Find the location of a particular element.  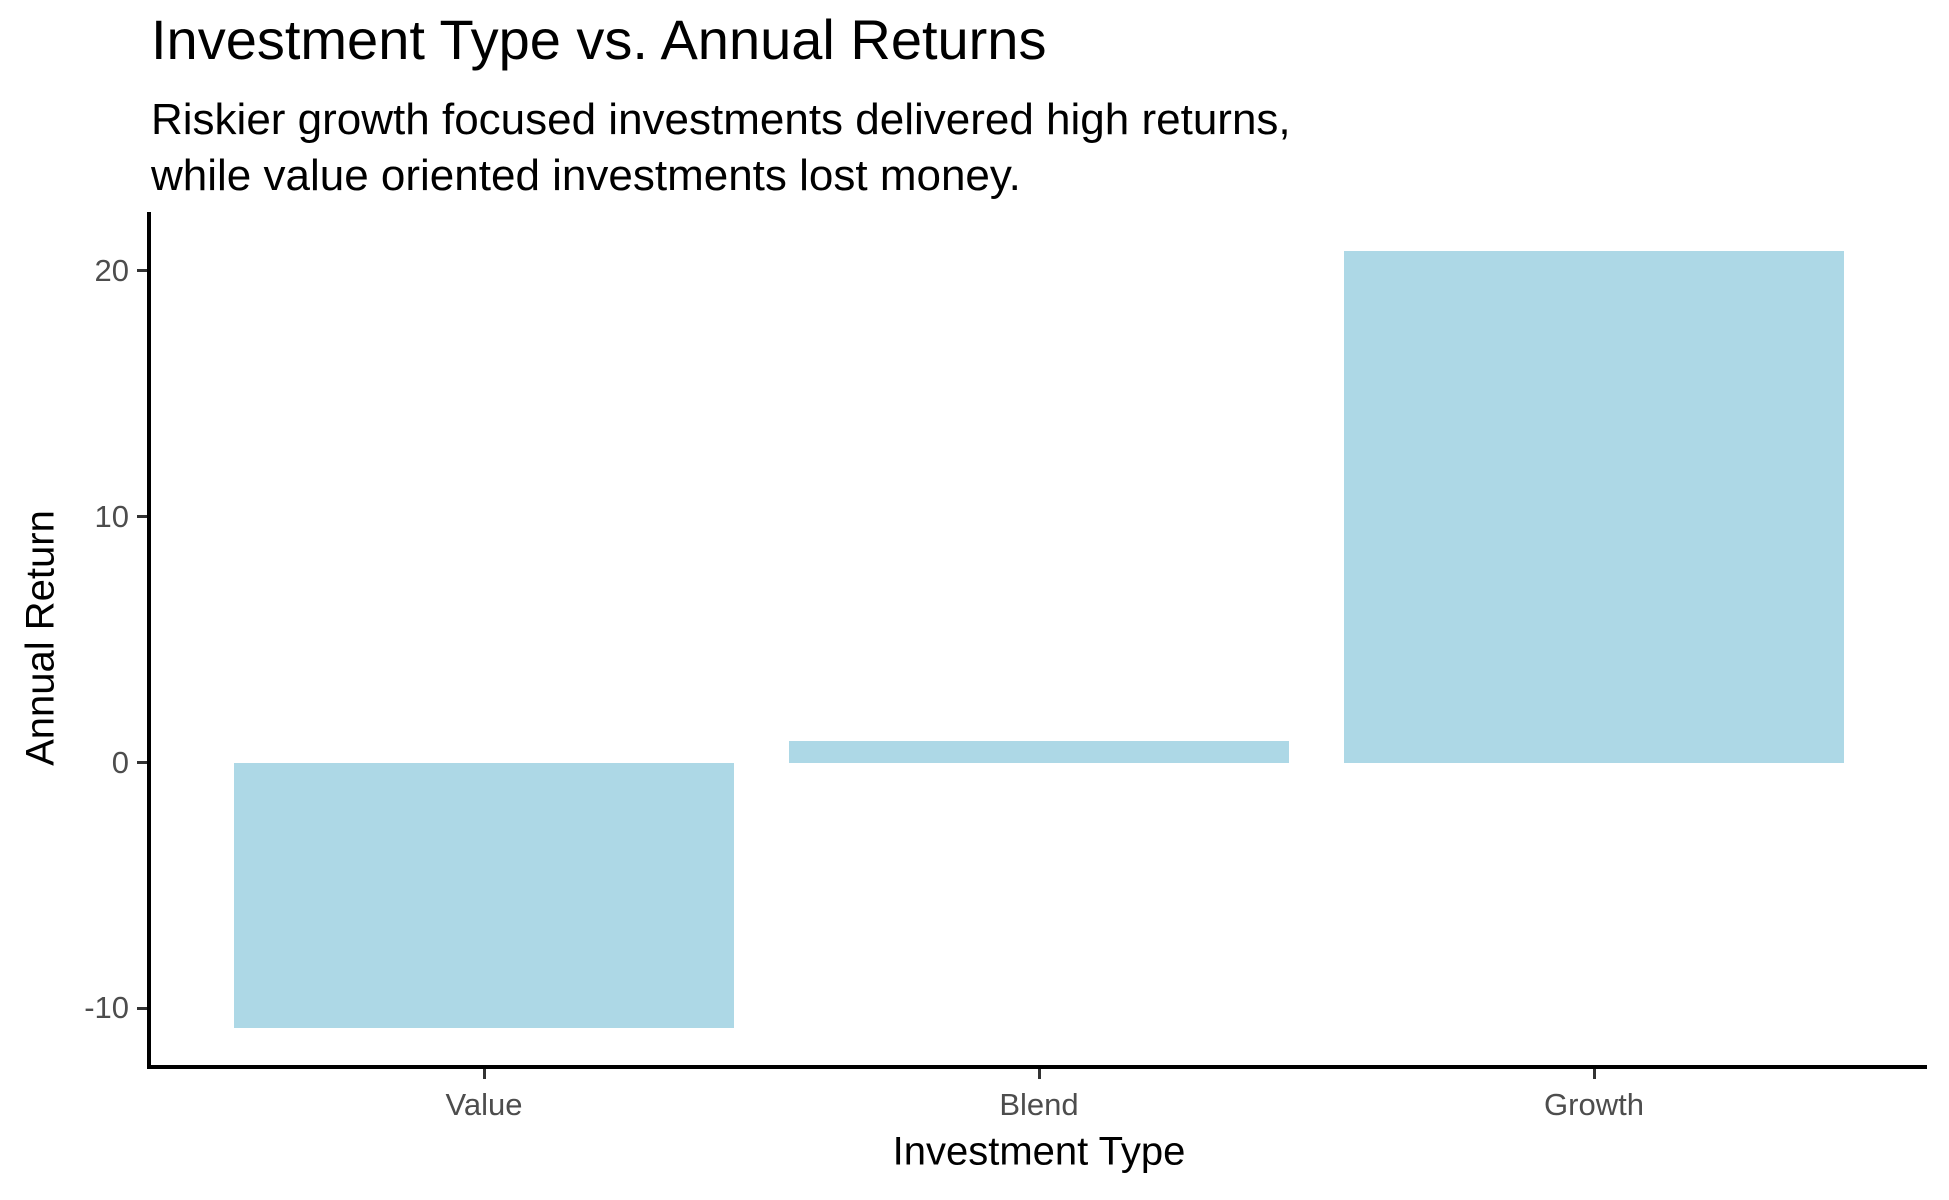

bar-growth is located at coordinates (1594, 507).